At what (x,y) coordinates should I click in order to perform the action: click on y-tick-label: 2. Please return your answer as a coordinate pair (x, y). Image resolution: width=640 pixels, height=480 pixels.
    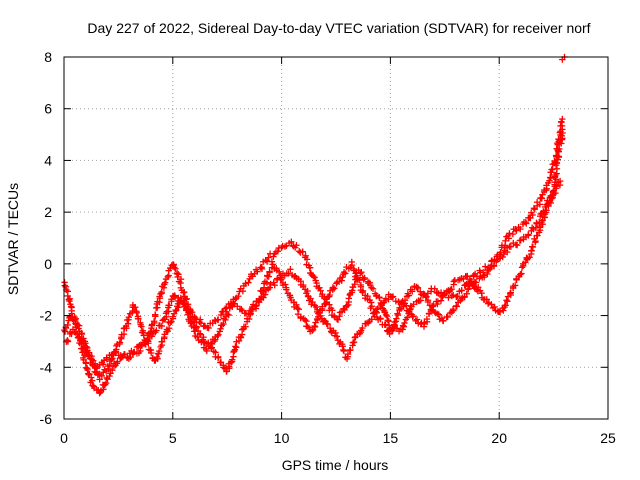
    Looking at the image, I should click on (48, 212).